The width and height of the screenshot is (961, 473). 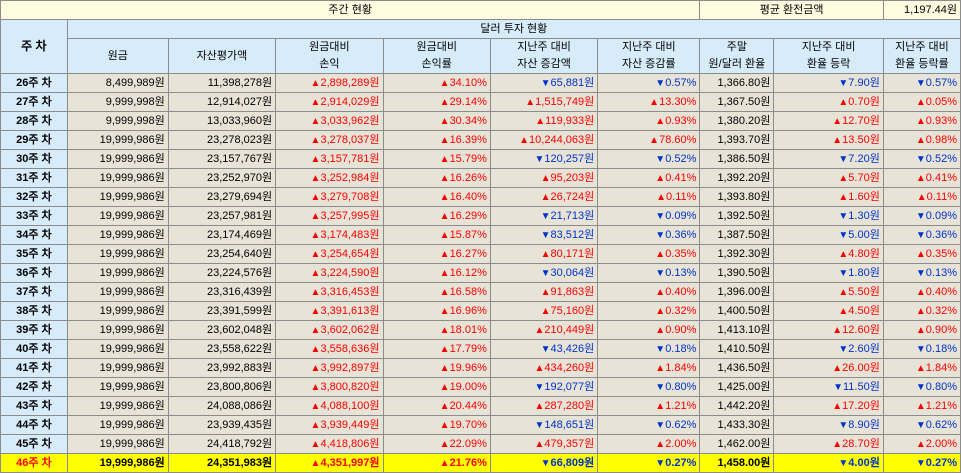 What do you see at coordinates (34, 159) in the screenshot?
I see `week-cell: 30주 차` at bounding box center [34, 159].